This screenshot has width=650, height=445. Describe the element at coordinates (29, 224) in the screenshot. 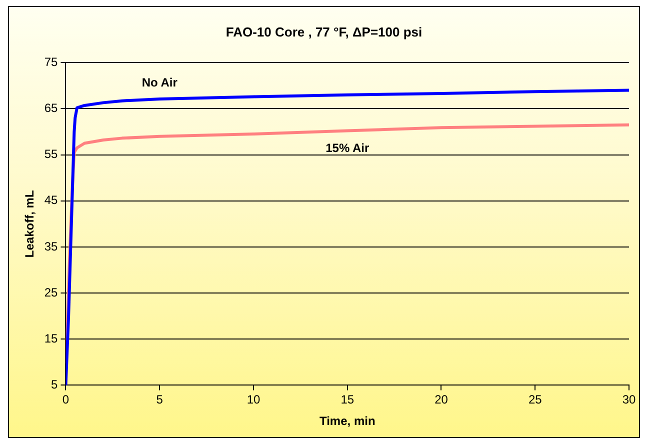

I see `y-axis-title: Leakoff, mL` at that location.